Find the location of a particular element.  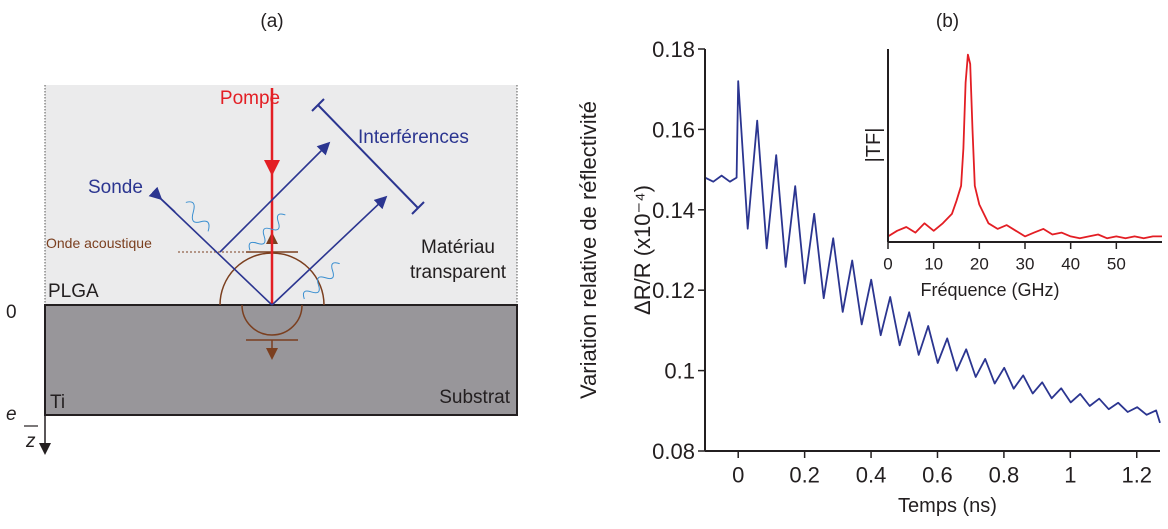

x-tick-label: 50 is located at coordinates (1116, 264).